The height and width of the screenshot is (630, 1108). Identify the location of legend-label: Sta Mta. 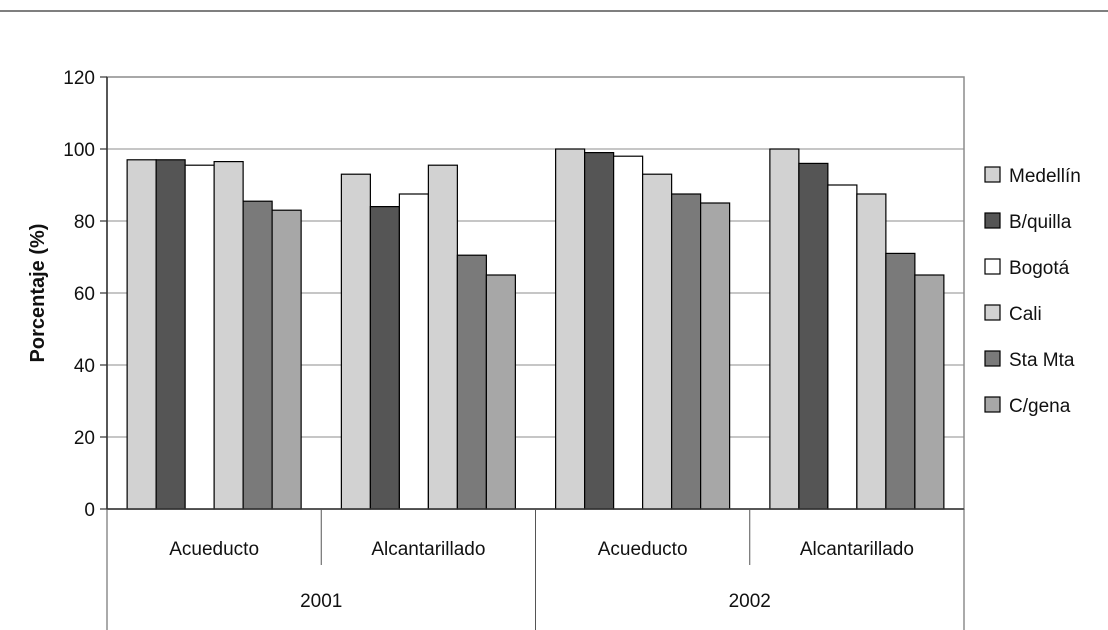
(1042, 360).